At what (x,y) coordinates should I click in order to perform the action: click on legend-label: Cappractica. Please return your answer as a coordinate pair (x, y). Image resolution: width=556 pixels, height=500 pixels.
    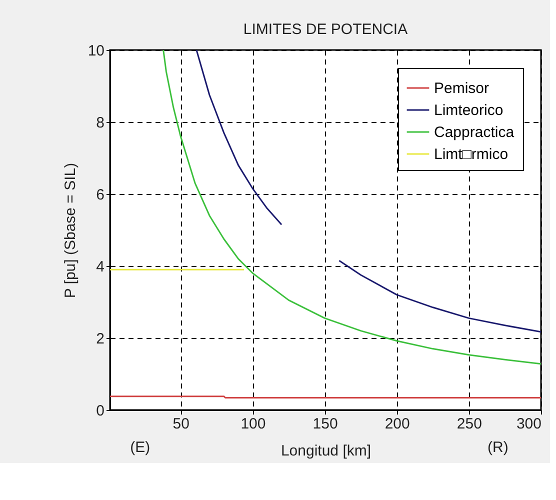
    Looking at the image, I should click on (474, 132).